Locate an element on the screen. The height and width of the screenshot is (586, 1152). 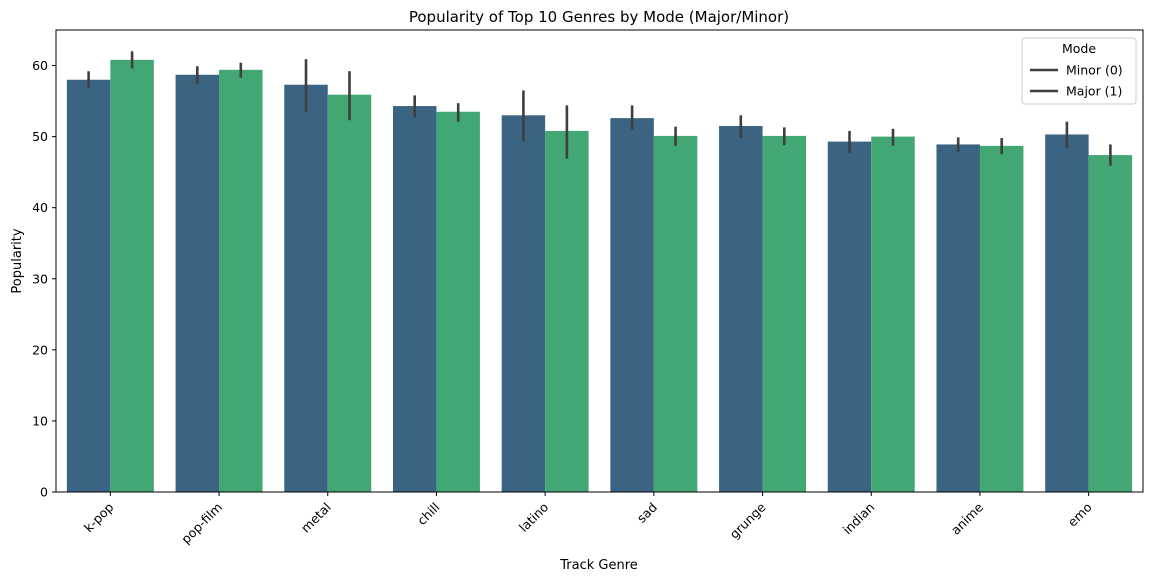
bar-indian-major is located at coordinates (893, 314).